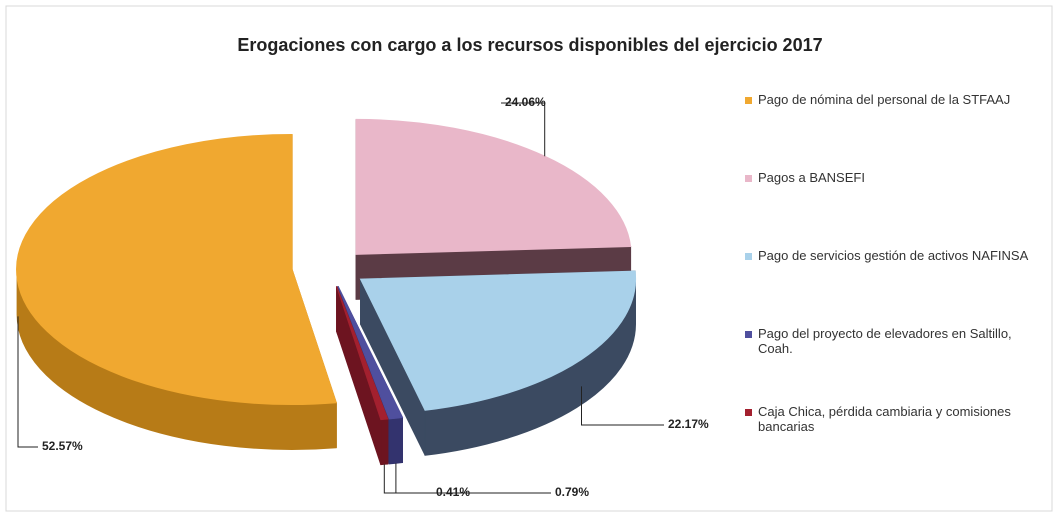 This screenshot has width=1058, height=517. I want to click on data-label: 52.57%, so click(62, 446).